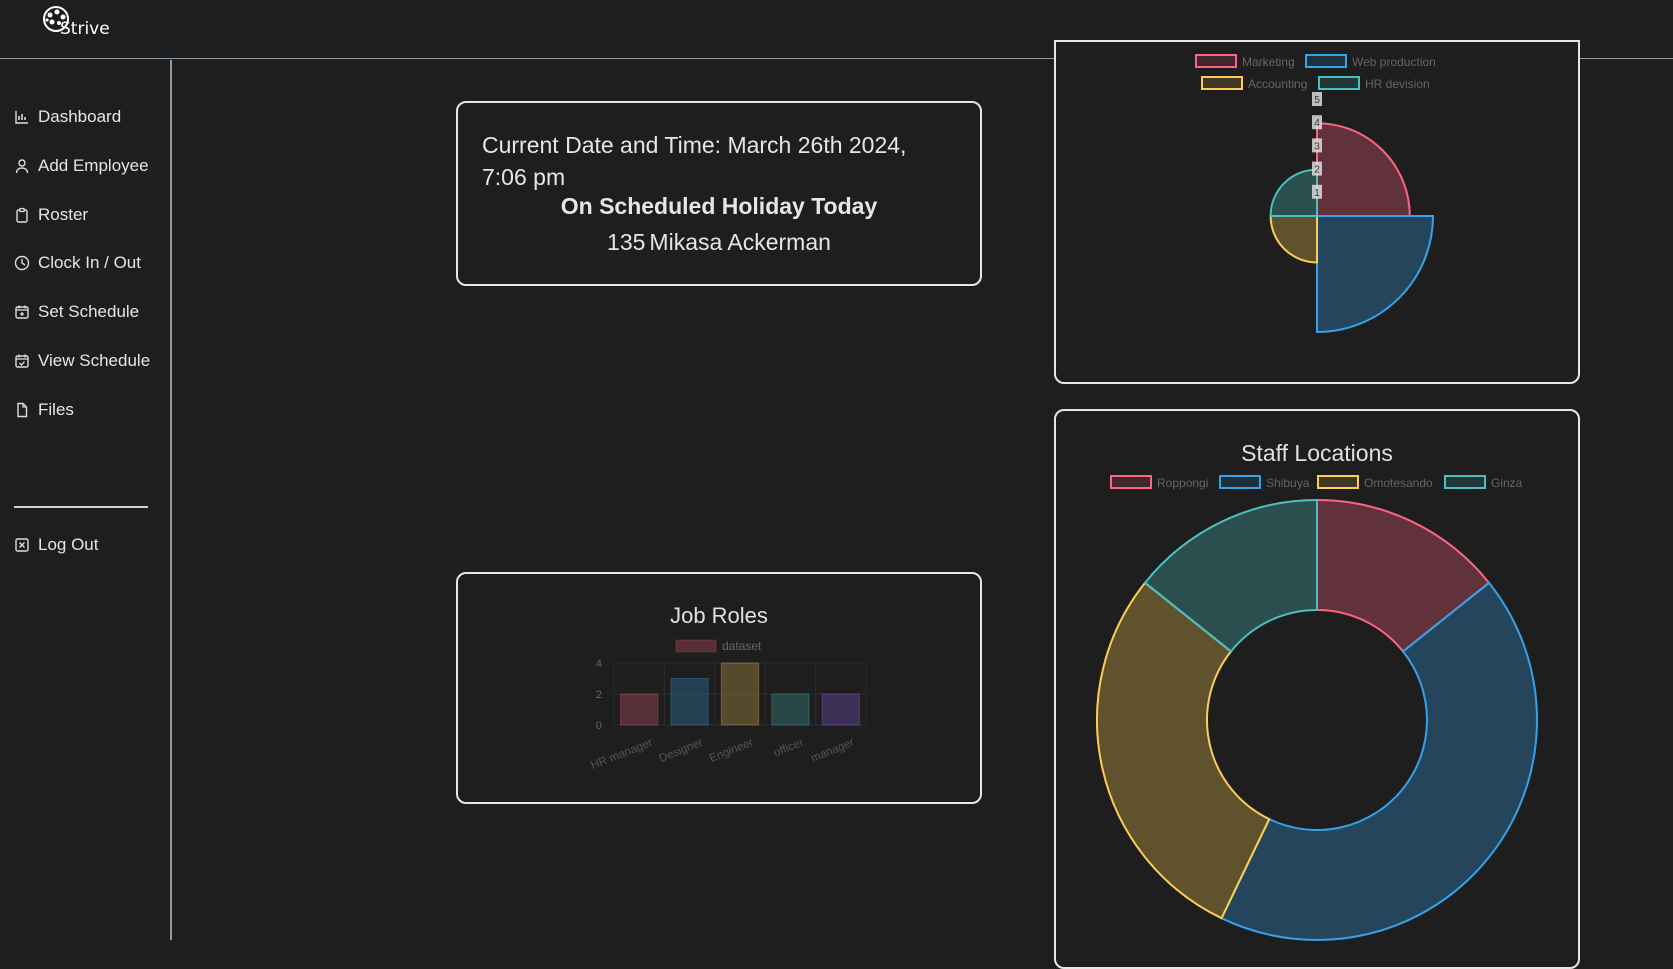 The height and width of the screenshot is (969, 1673). What do you see at coordinates (626, 242) in the screenshot?
I see `employee-id: 135` at bounding box center [626, 242].